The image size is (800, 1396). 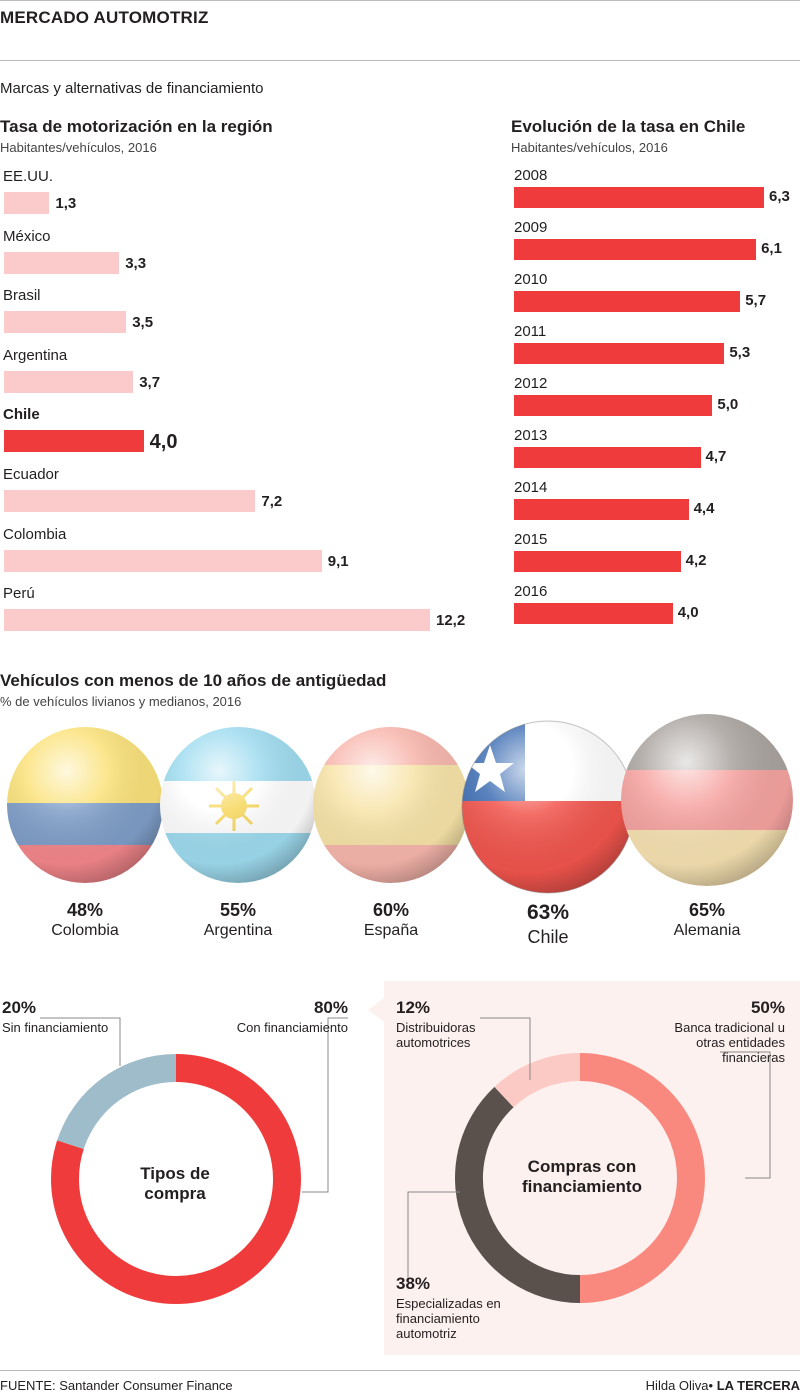 What do you see at coordinates (85, 930) in the screenshot?
I see `colombia-label: Colombia` at bounding box center [85, 930].